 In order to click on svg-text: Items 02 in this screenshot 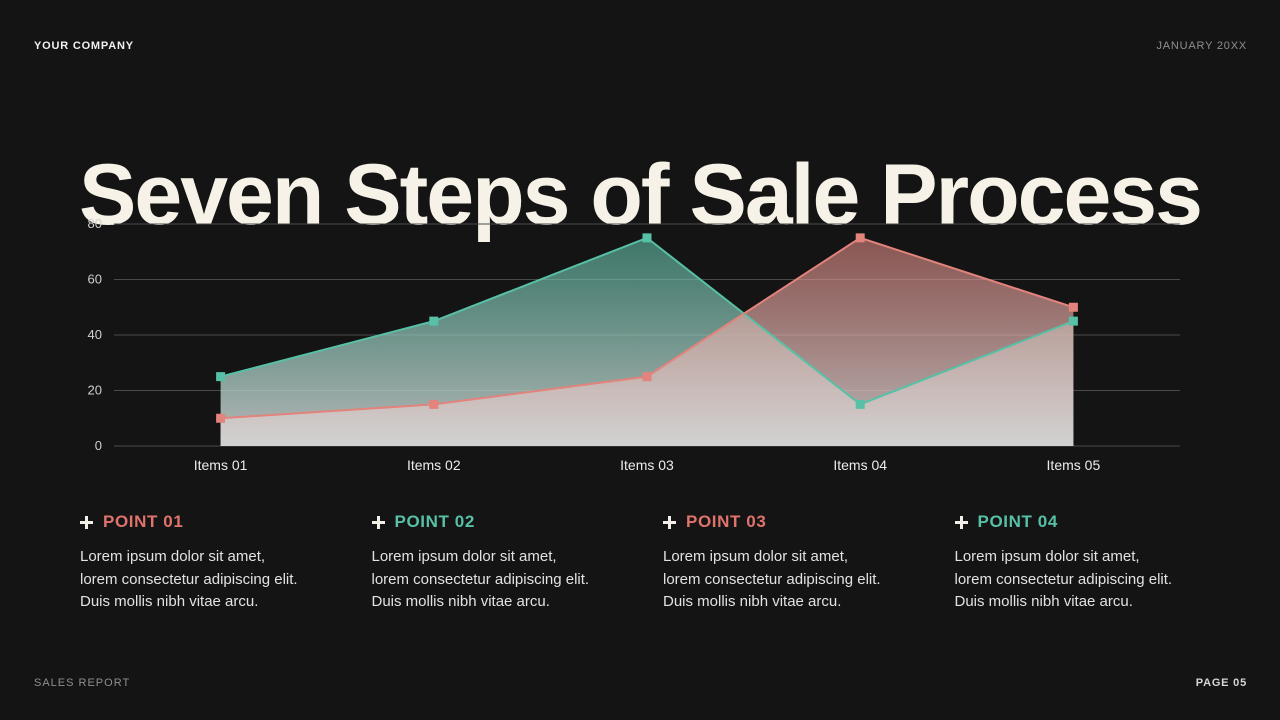, I will do `click(434, 465)`.